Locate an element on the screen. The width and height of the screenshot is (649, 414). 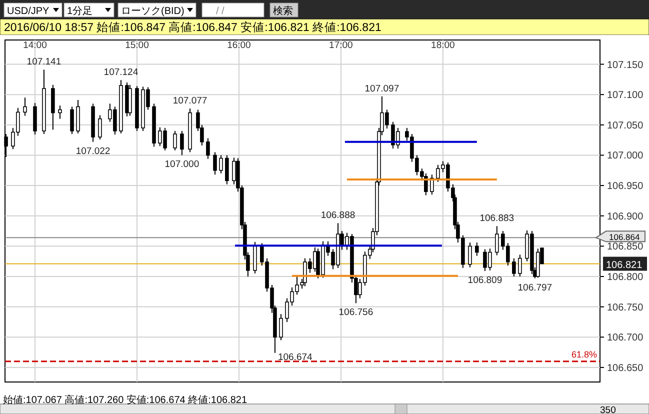
control: 1分足 is located at coordinates (89, 10).